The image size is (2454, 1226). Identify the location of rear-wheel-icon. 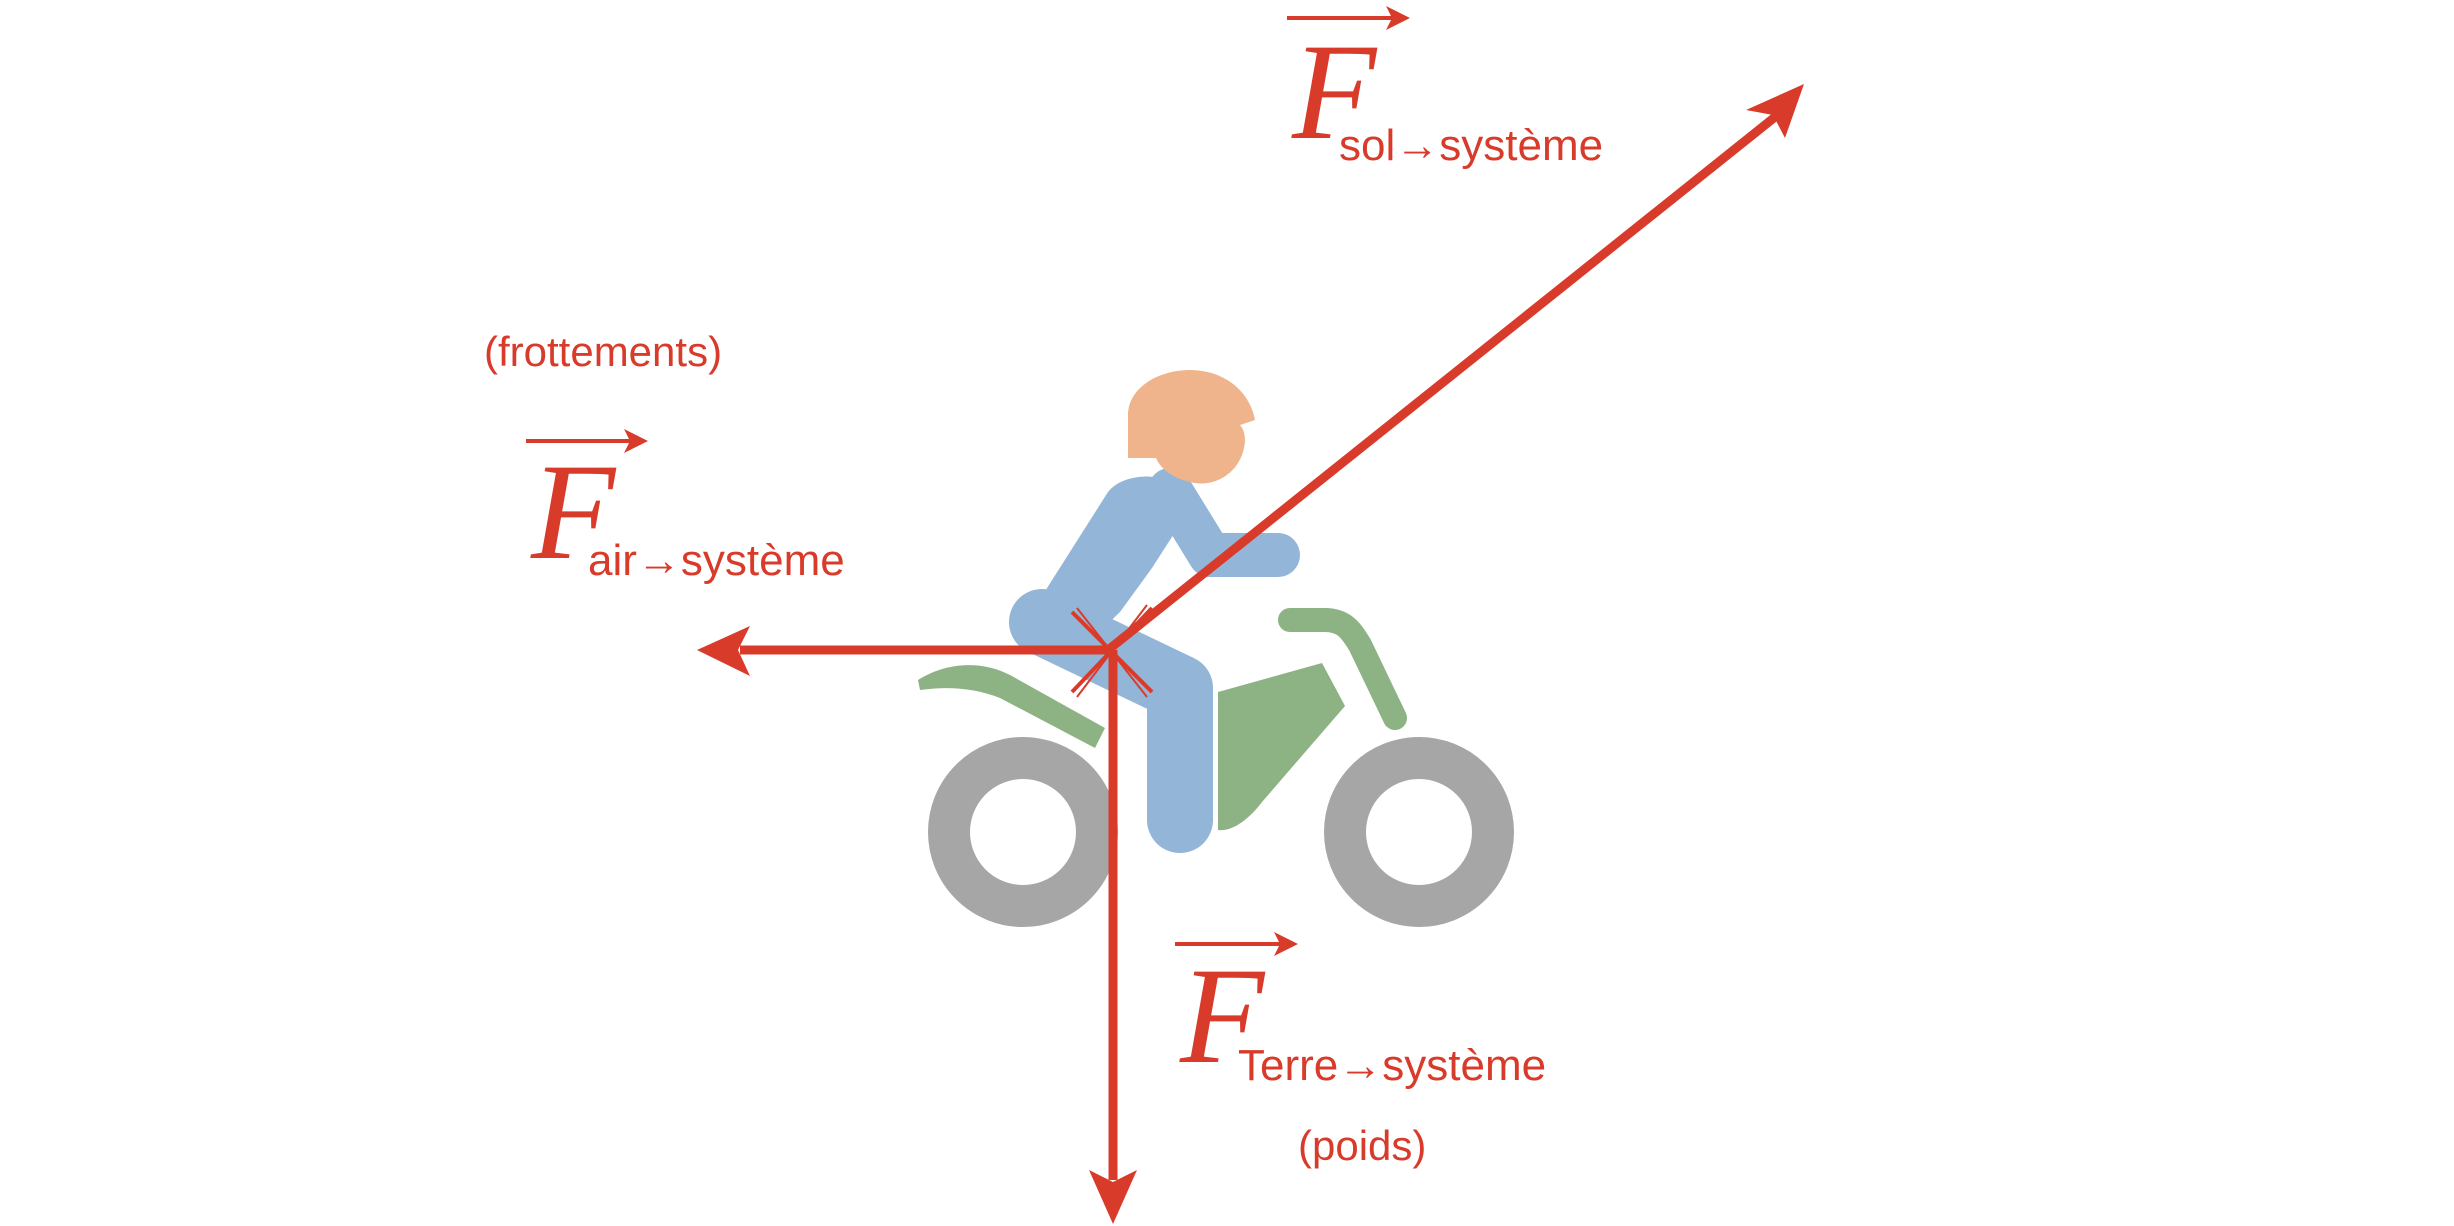
(1023, 832).